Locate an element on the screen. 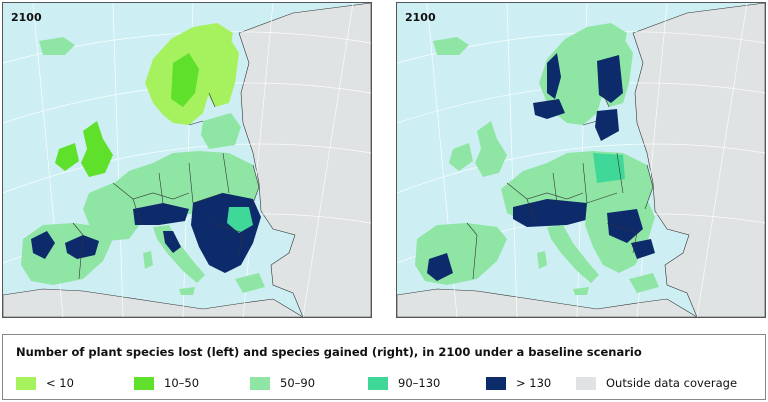 This screenshot has height=402, width=768. legend-item-outside: Outside data coverage is located at coordinates (656, 383).